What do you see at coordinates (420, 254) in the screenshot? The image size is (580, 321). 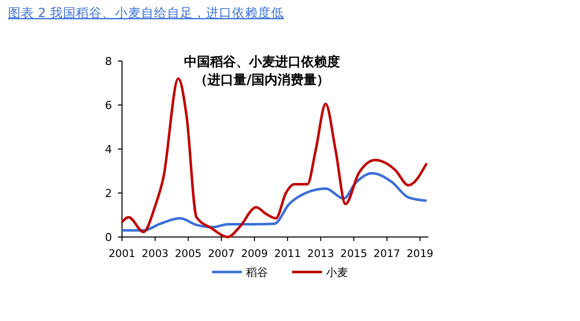 I see `x-tick-label: 2019` at bounding box center [420, 254].